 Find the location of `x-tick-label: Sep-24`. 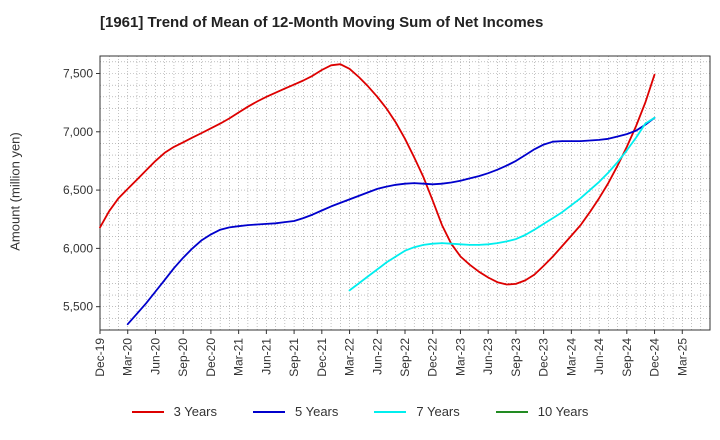

x-tick-label: Sep-24 is located at coordinates (627, 357).